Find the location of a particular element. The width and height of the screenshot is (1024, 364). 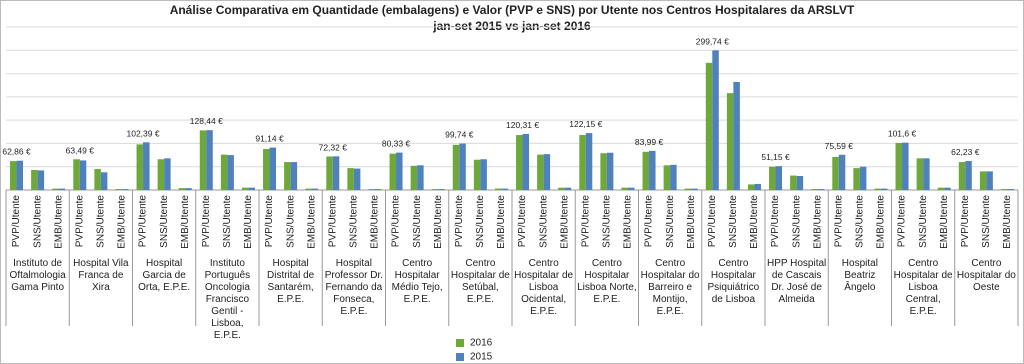

data-label: 80,33 € is located at coordinates (396, 144).